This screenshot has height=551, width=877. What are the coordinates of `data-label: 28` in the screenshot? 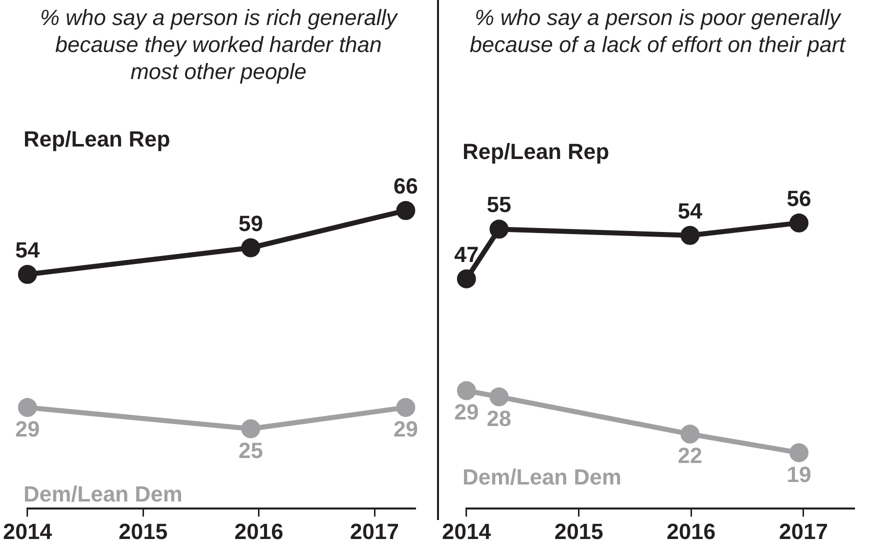 It's located at (499, 418).